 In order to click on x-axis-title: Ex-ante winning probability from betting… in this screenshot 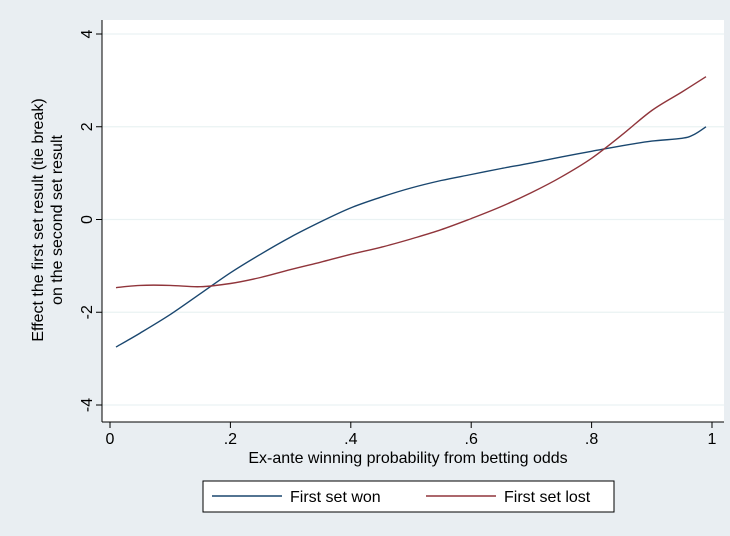, I will do `click(407, 458)`.